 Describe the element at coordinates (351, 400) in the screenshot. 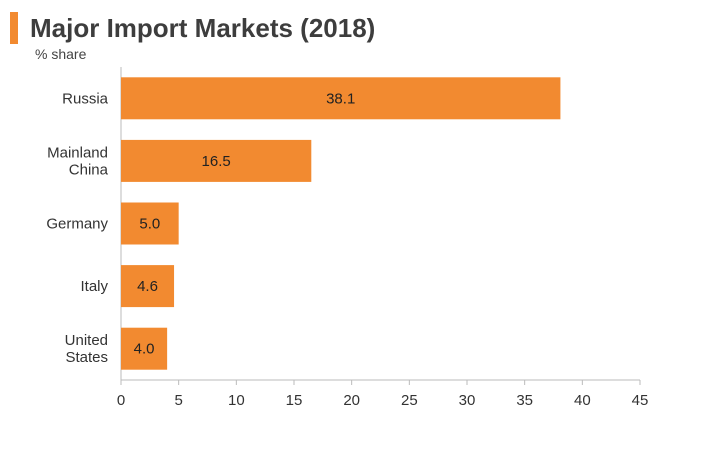

I see `x-tick-label: 20` at that location.